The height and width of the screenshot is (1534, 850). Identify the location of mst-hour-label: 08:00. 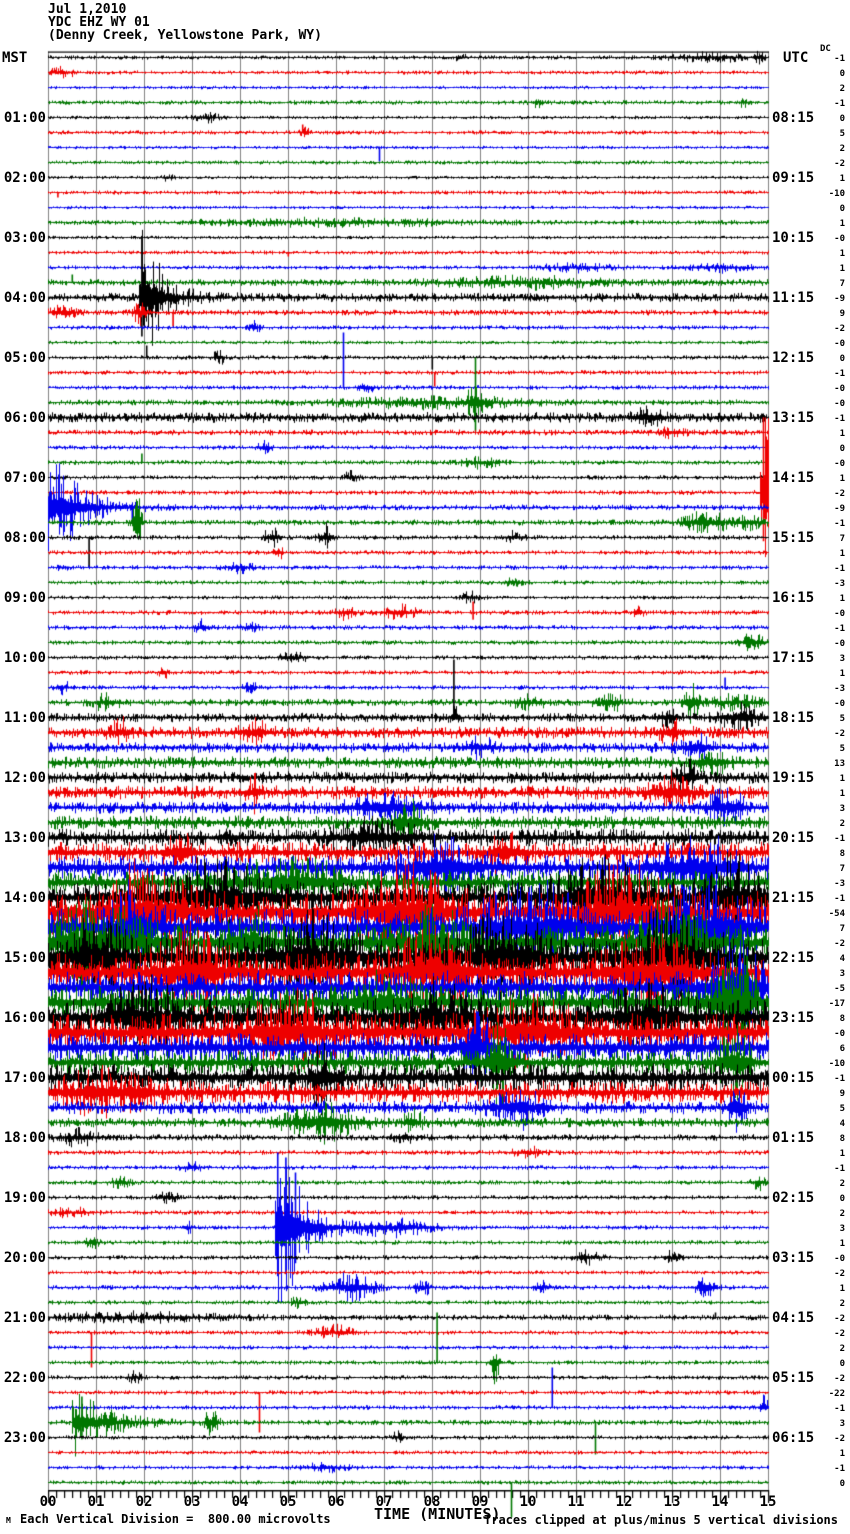
(24, 537).